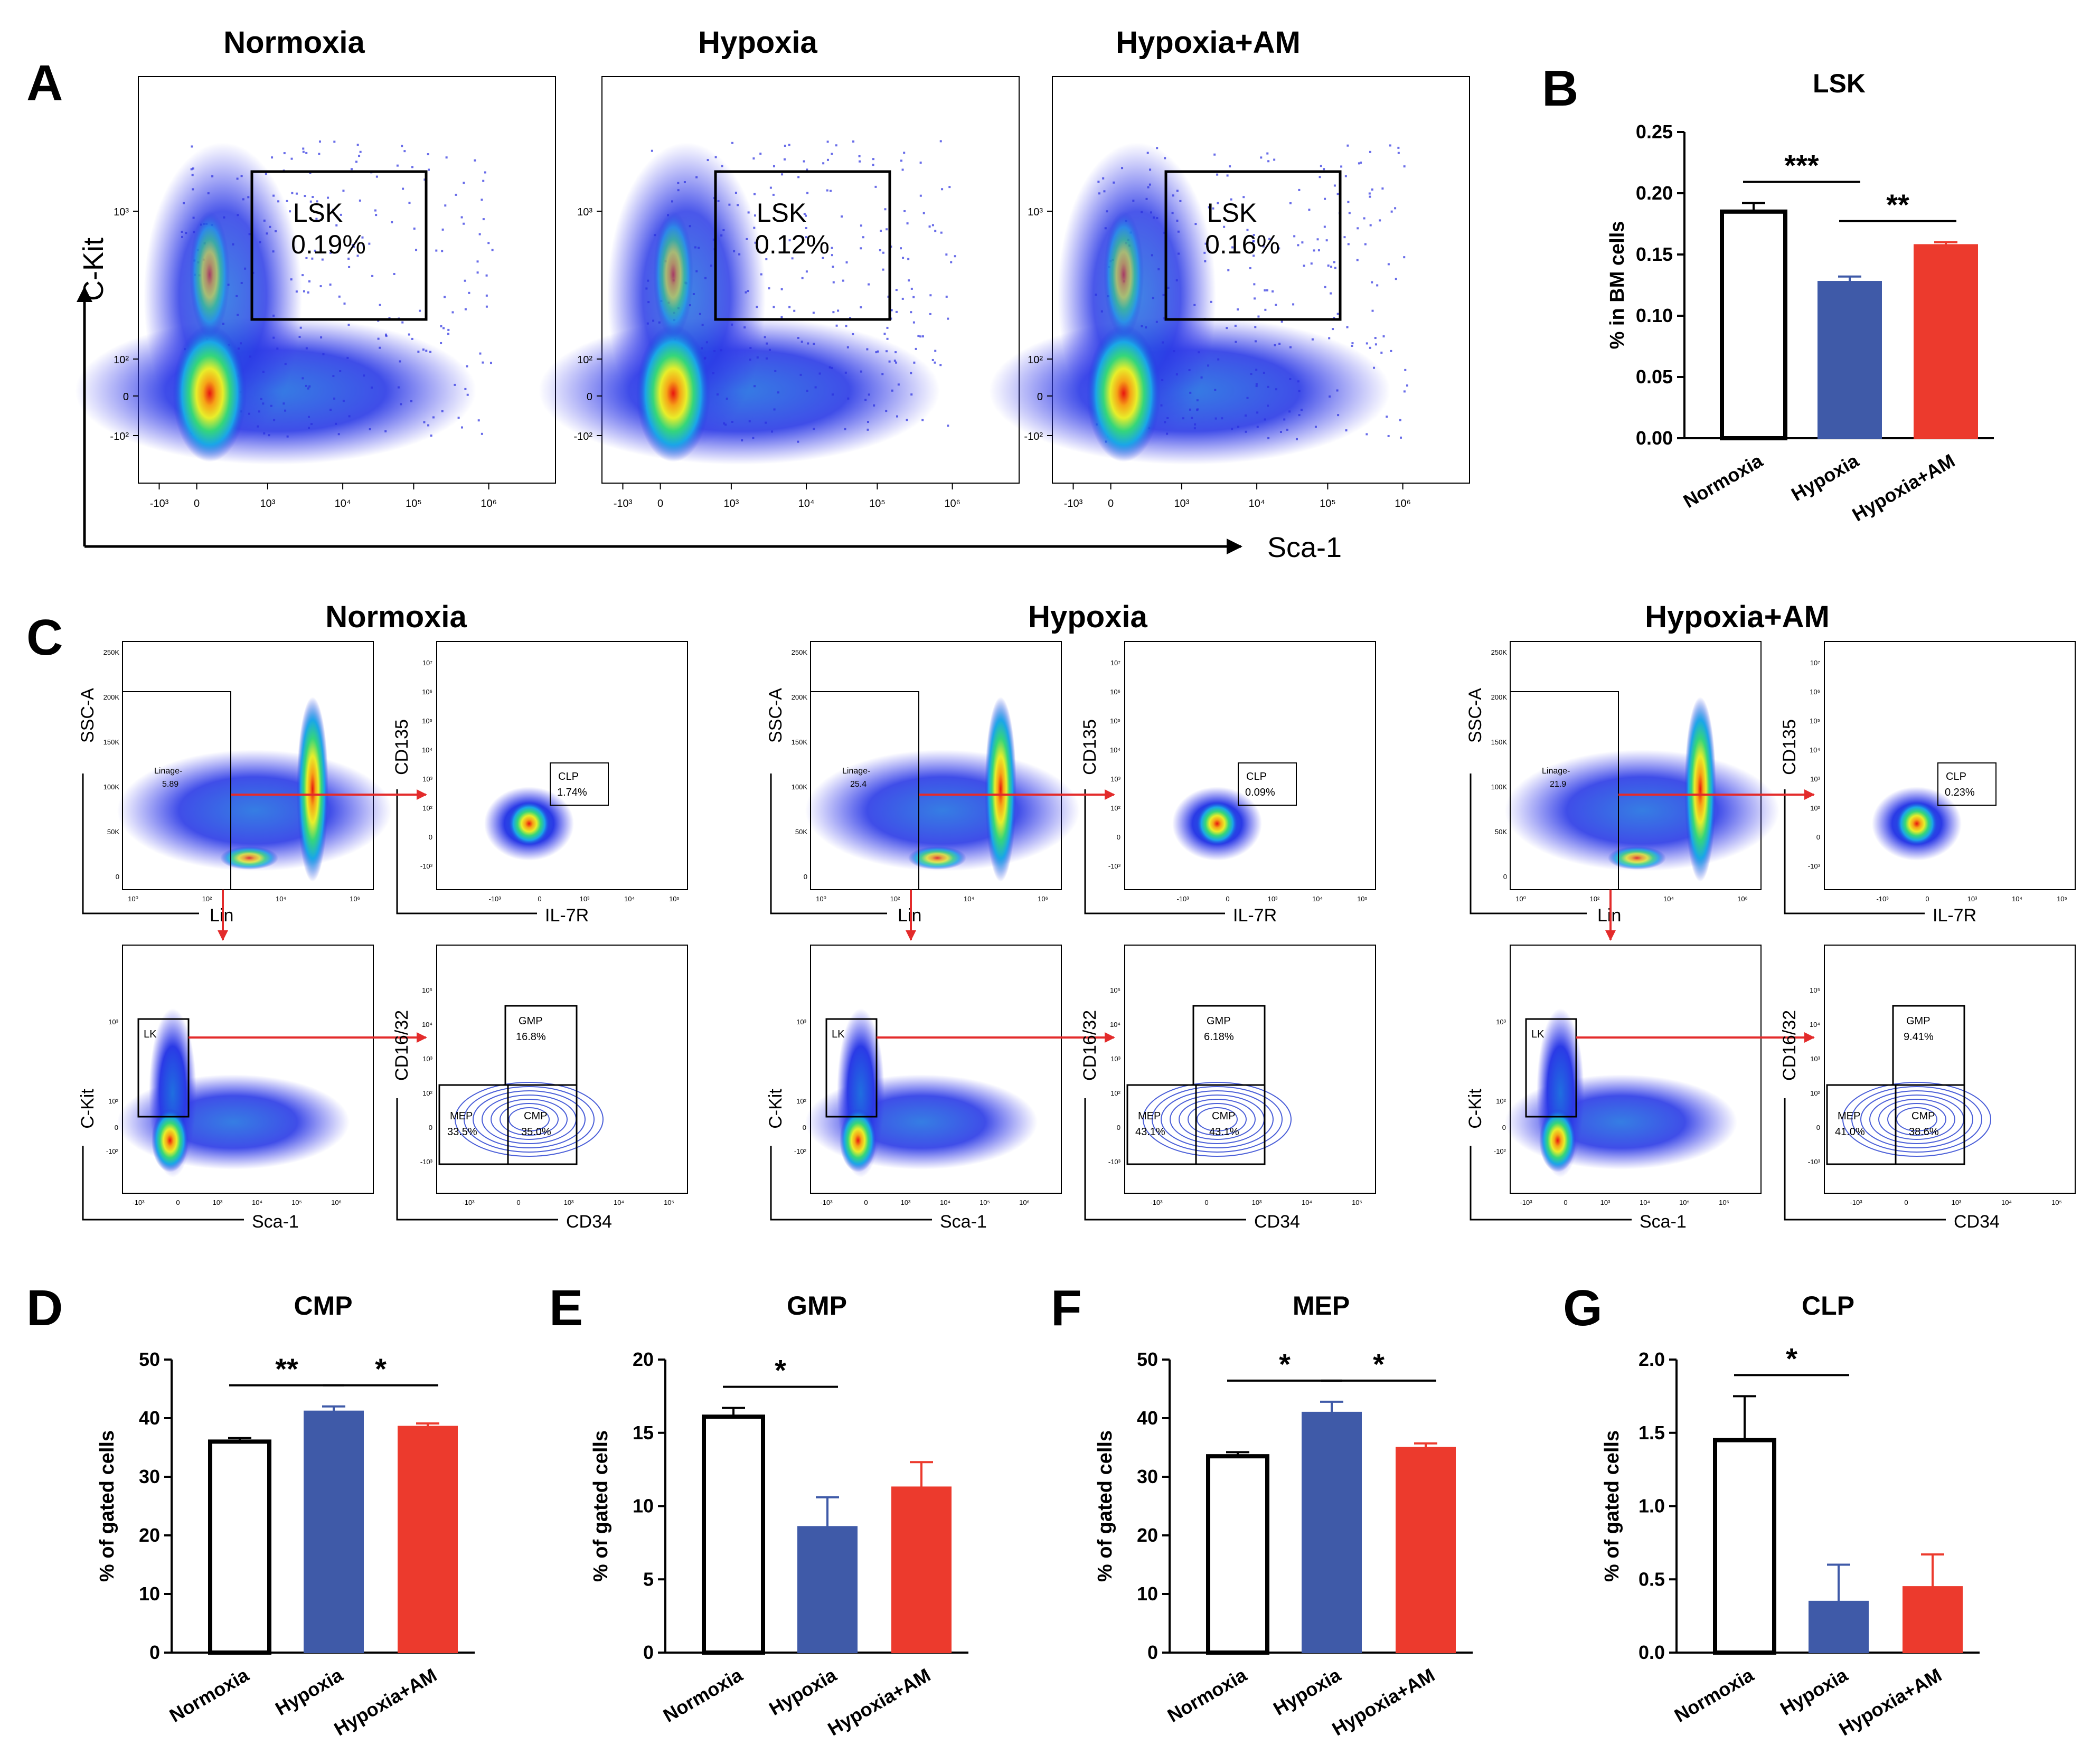 Image resolution: width=2100 pixels, height=1764 pixels. What do you see at coordinates (1285, 1364) in the screenshot?
I see `significance-label: *` at bounding box center [1285, 1364].